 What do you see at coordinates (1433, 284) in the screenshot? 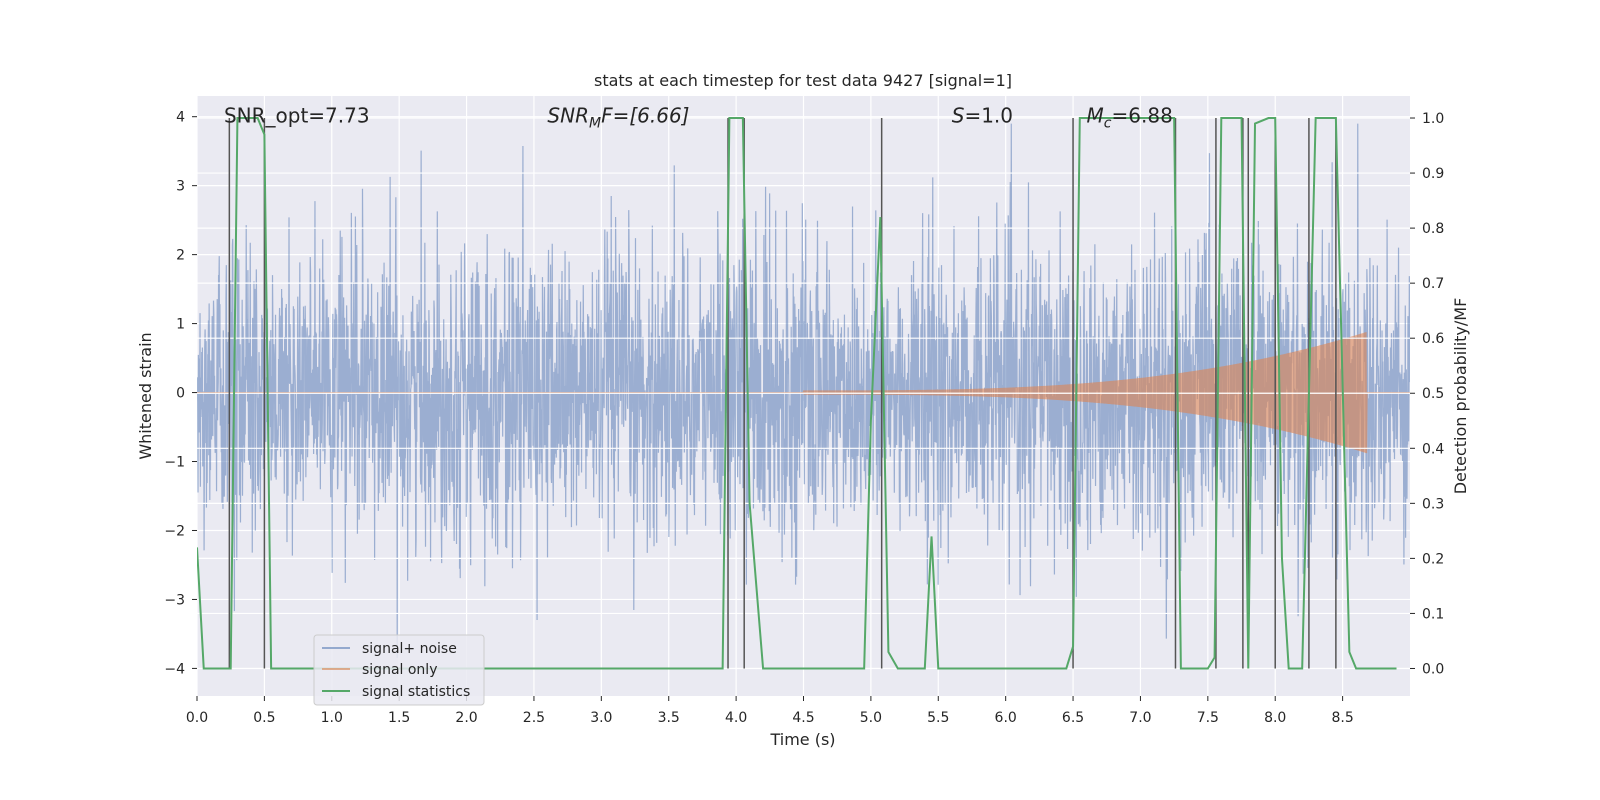
I see `y2-tick-label: 0.7` at bounding box center [1433, 284].